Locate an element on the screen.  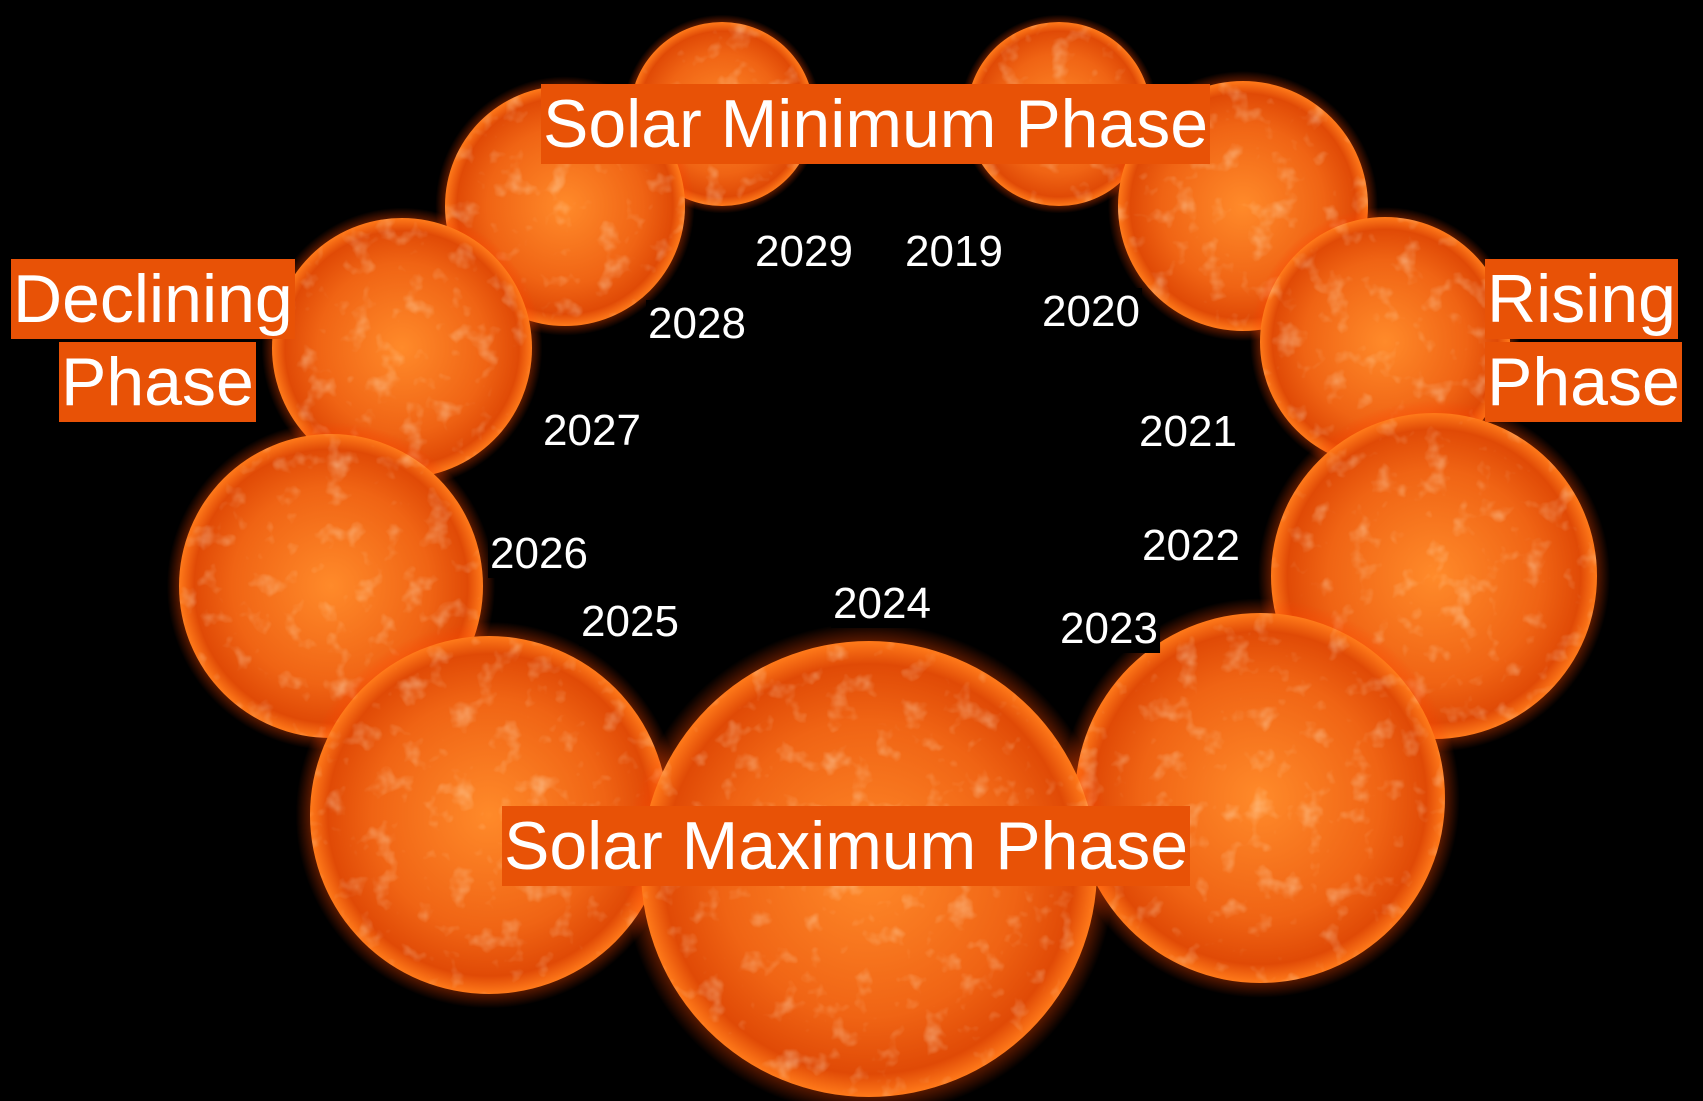
year-label: 2026 is located at coordinates (539, 553).